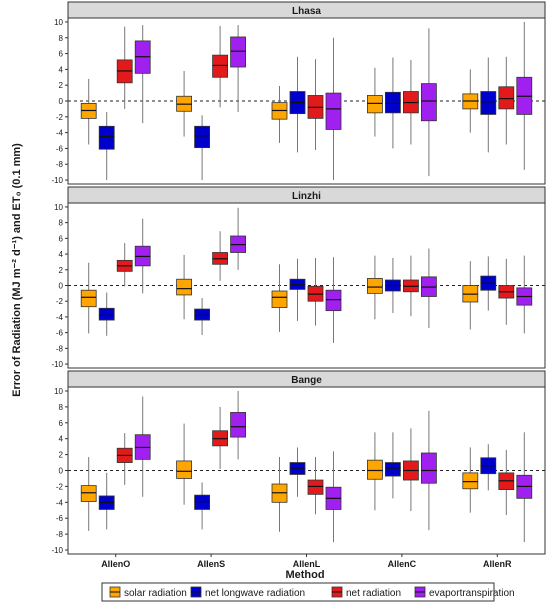 The image size is (550, 604). What do you see at coordinates (57, 364) in the screenshot?
I see `y-tick-label: -10` at bounding box center [57, 364].